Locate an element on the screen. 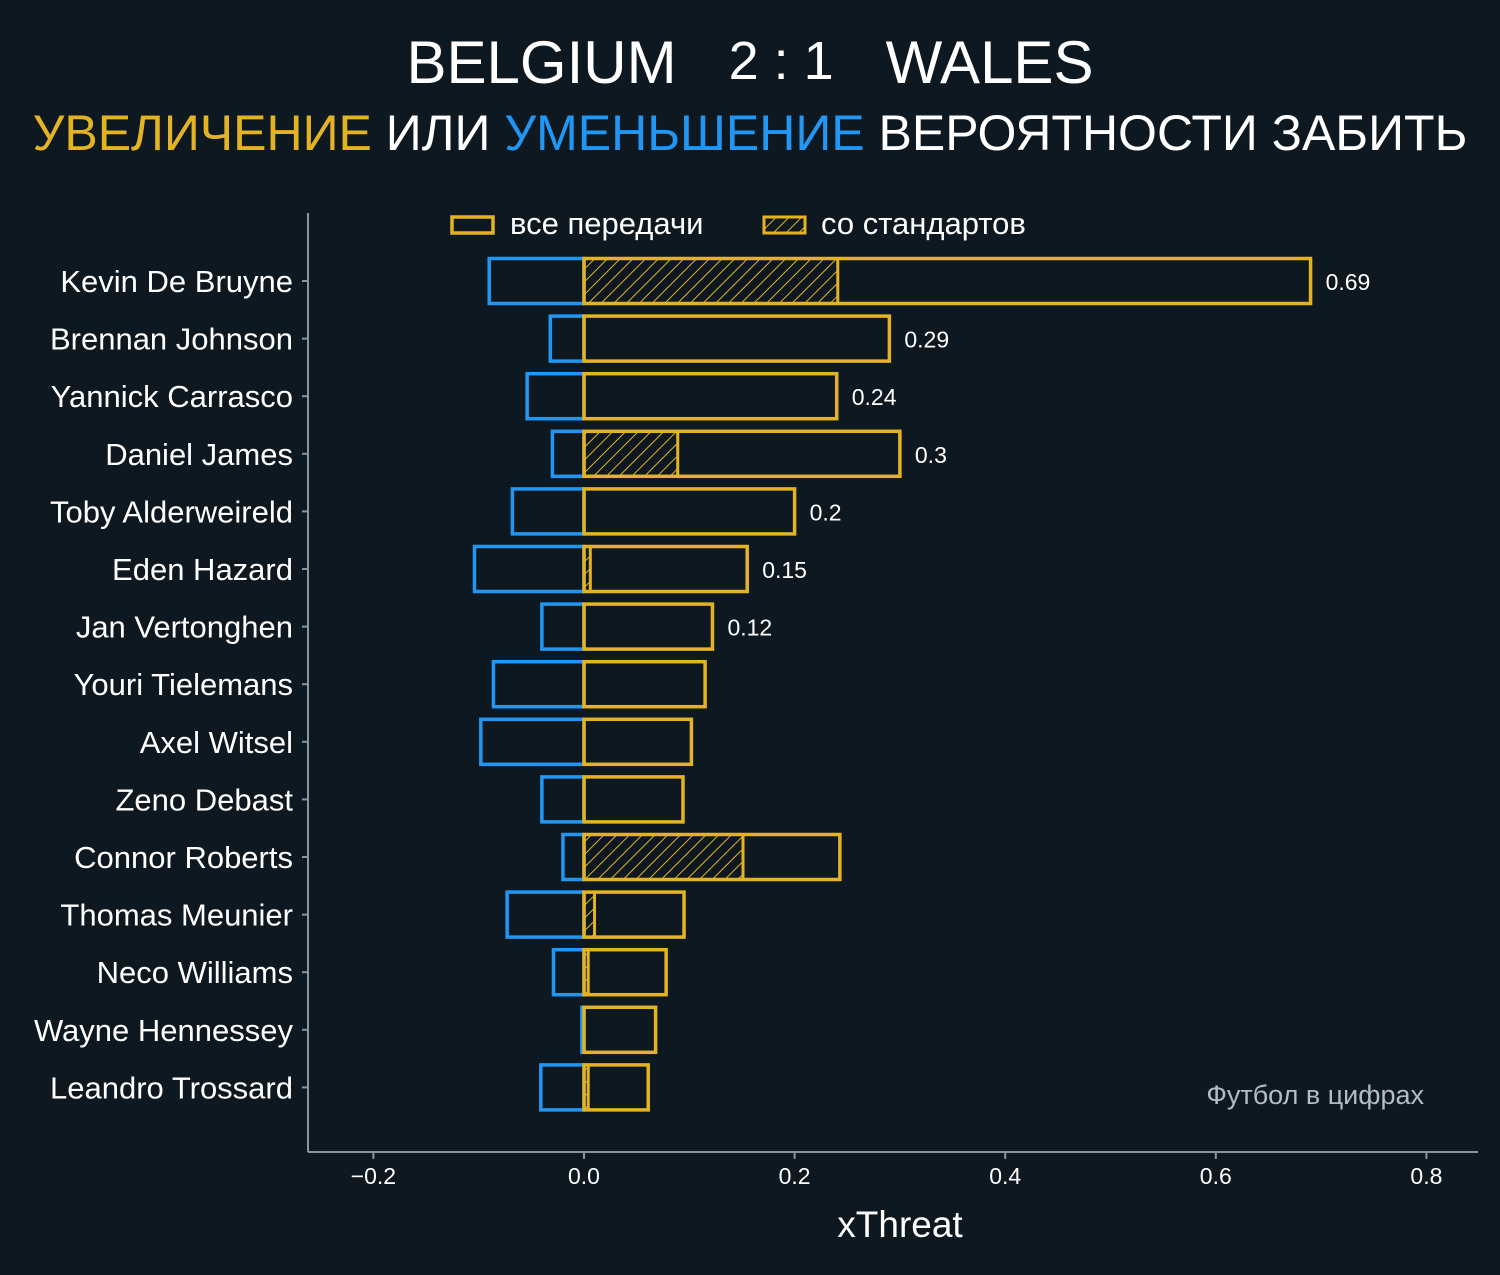  match-title: BELGIUM 2 : 1 WALES is located at coordinates (750, 62).